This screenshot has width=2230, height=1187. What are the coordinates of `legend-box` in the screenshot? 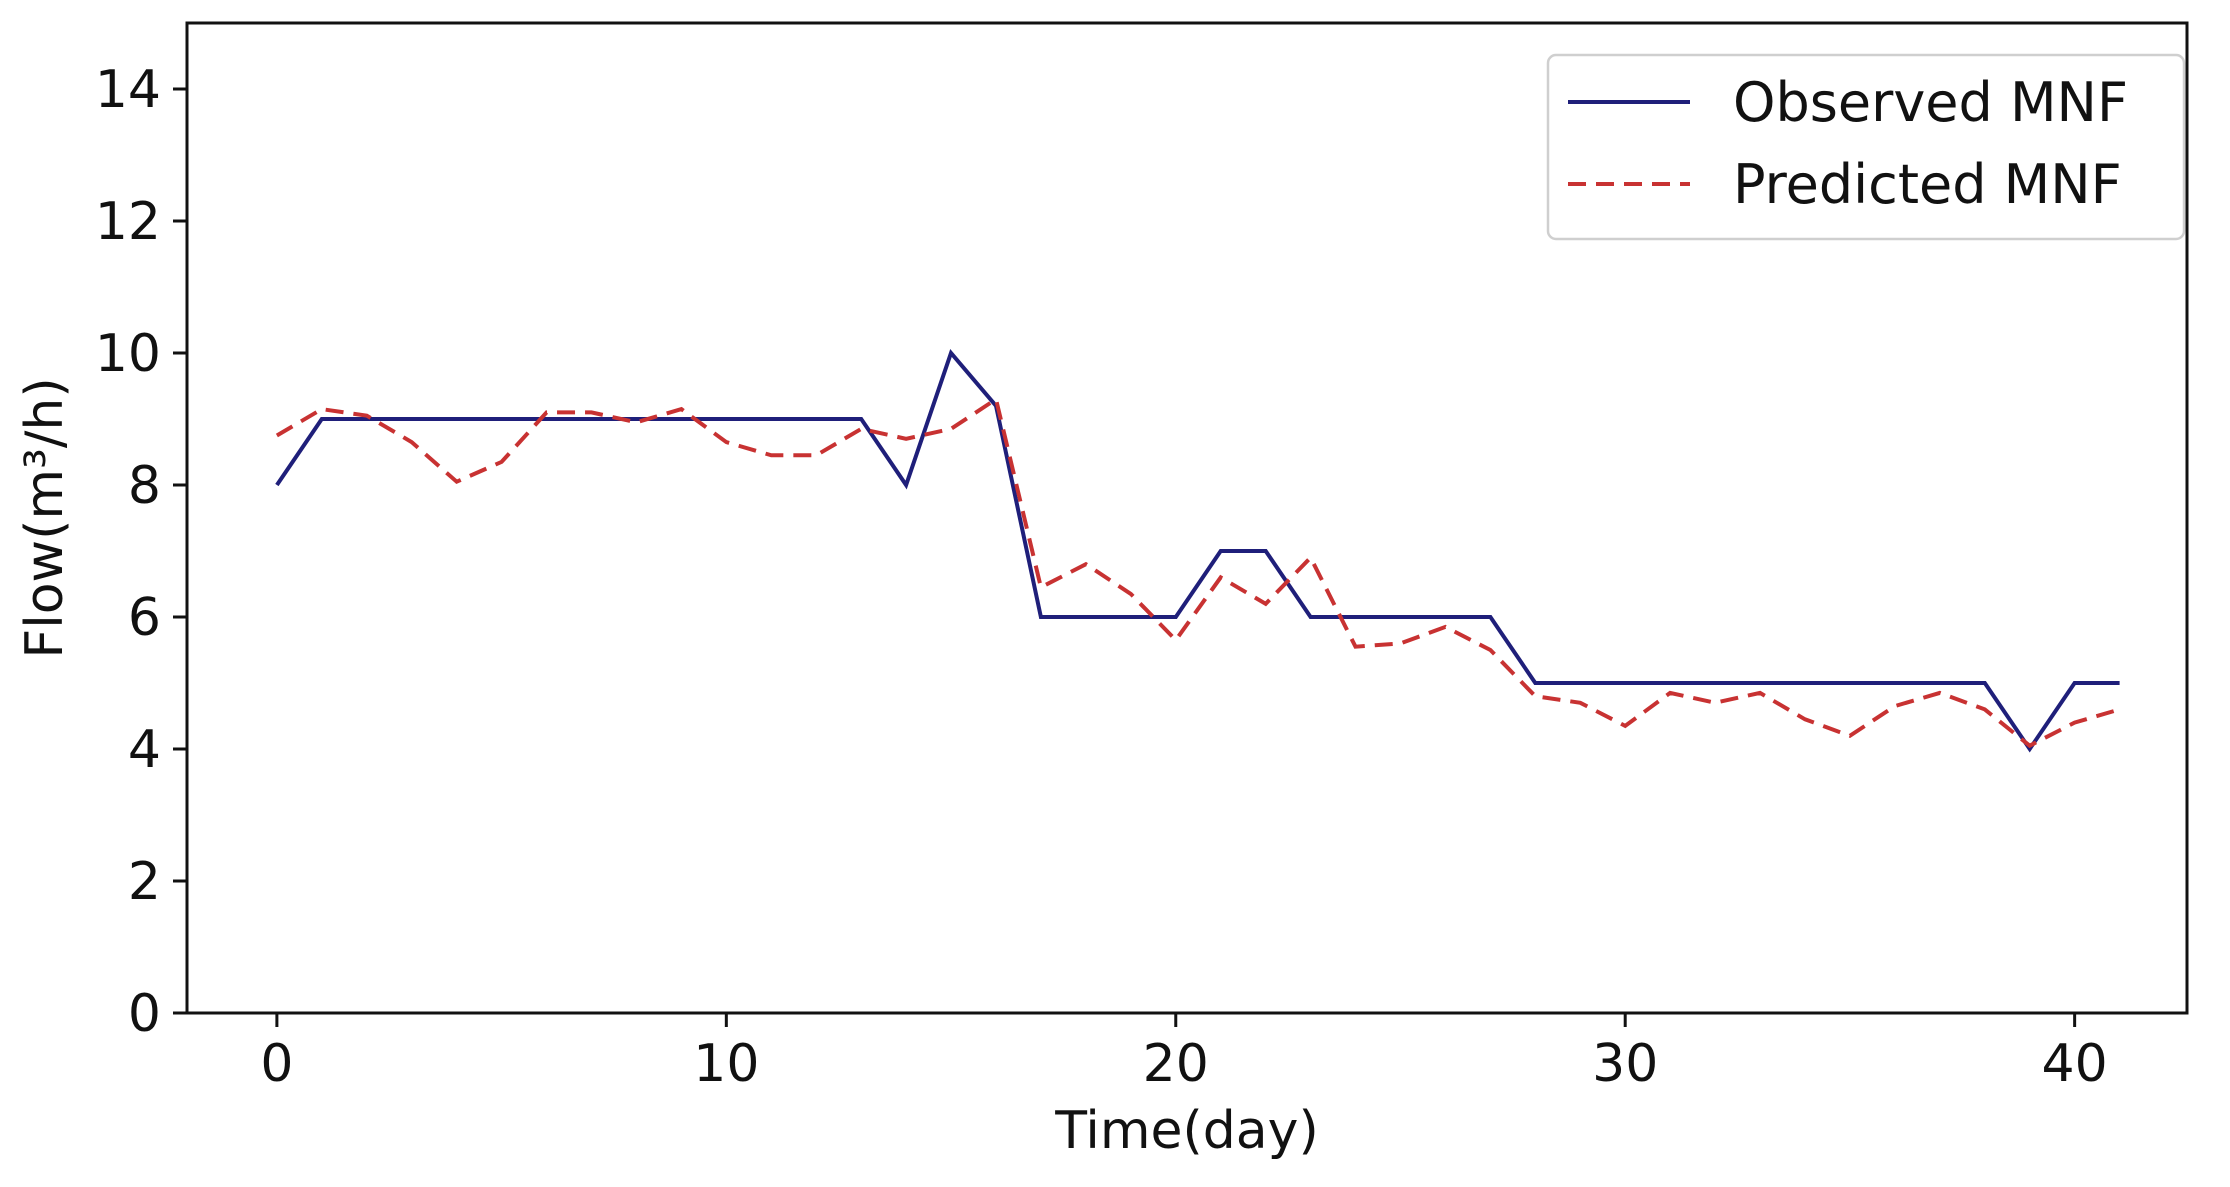 It's located at (1866, 147).